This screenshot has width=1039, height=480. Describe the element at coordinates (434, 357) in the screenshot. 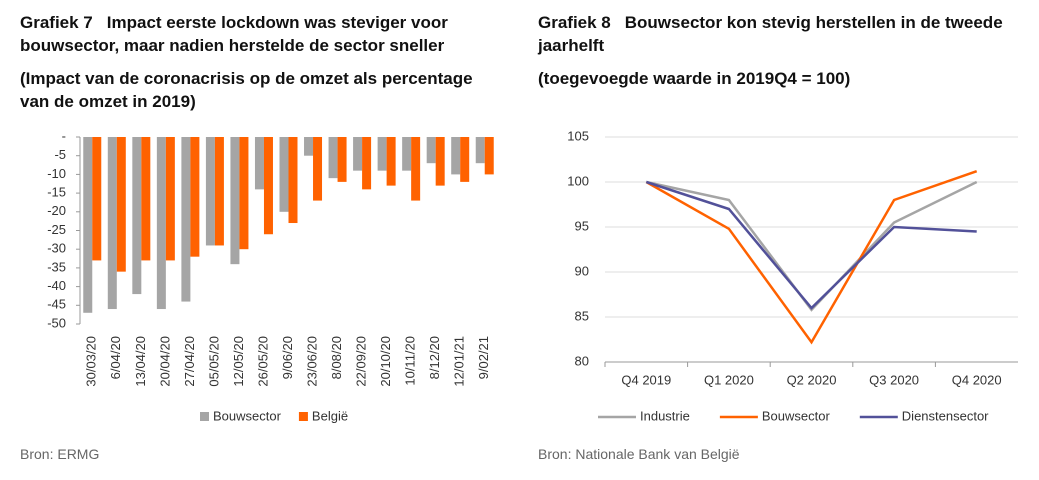

I see `x-tick-label: 8/12/20` at that location.